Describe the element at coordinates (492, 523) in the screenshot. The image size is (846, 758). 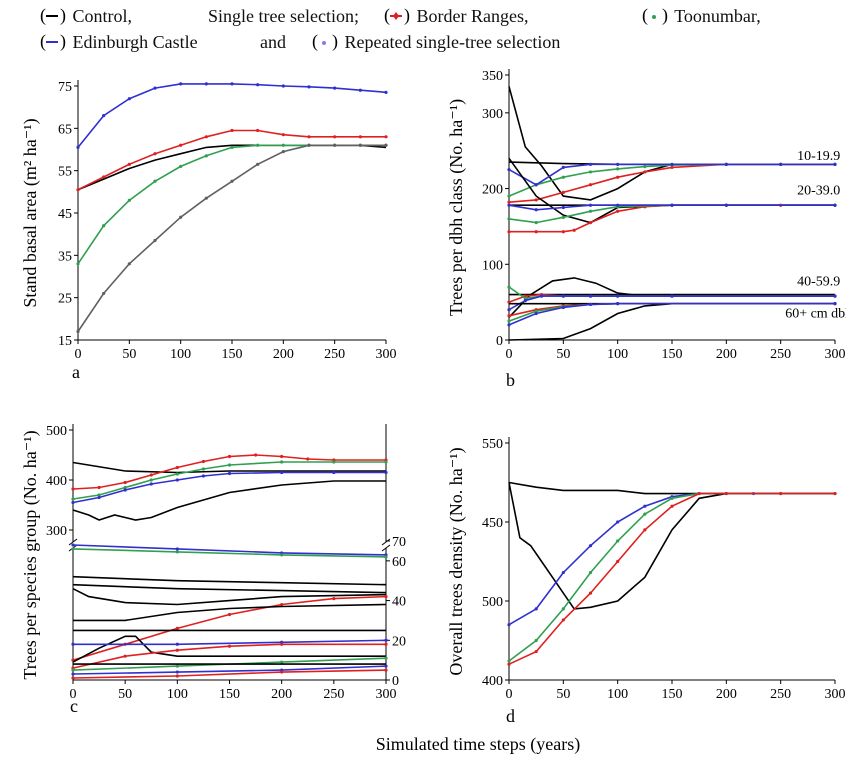
I see `panel-d-ytick-label: 450` at that location.